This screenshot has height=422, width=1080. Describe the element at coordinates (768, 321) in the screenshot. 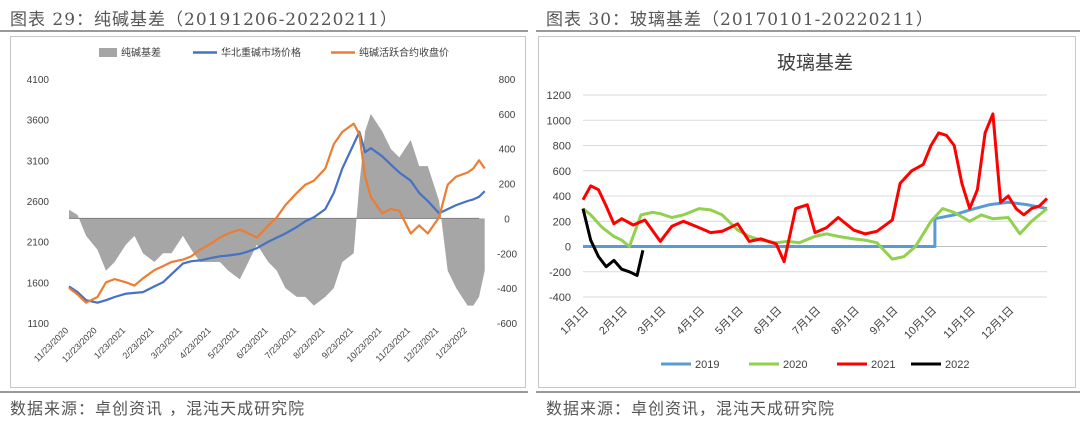

I see `x-tick-label: 6月1日` at that location.